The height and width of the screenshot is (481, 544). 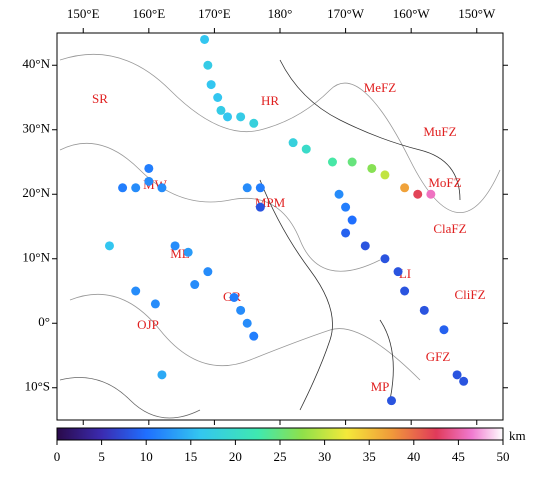 What do you see at coordinates (270, 100) in the screenshot?
I see `region-label: HR` at bounding box center [270, 100].